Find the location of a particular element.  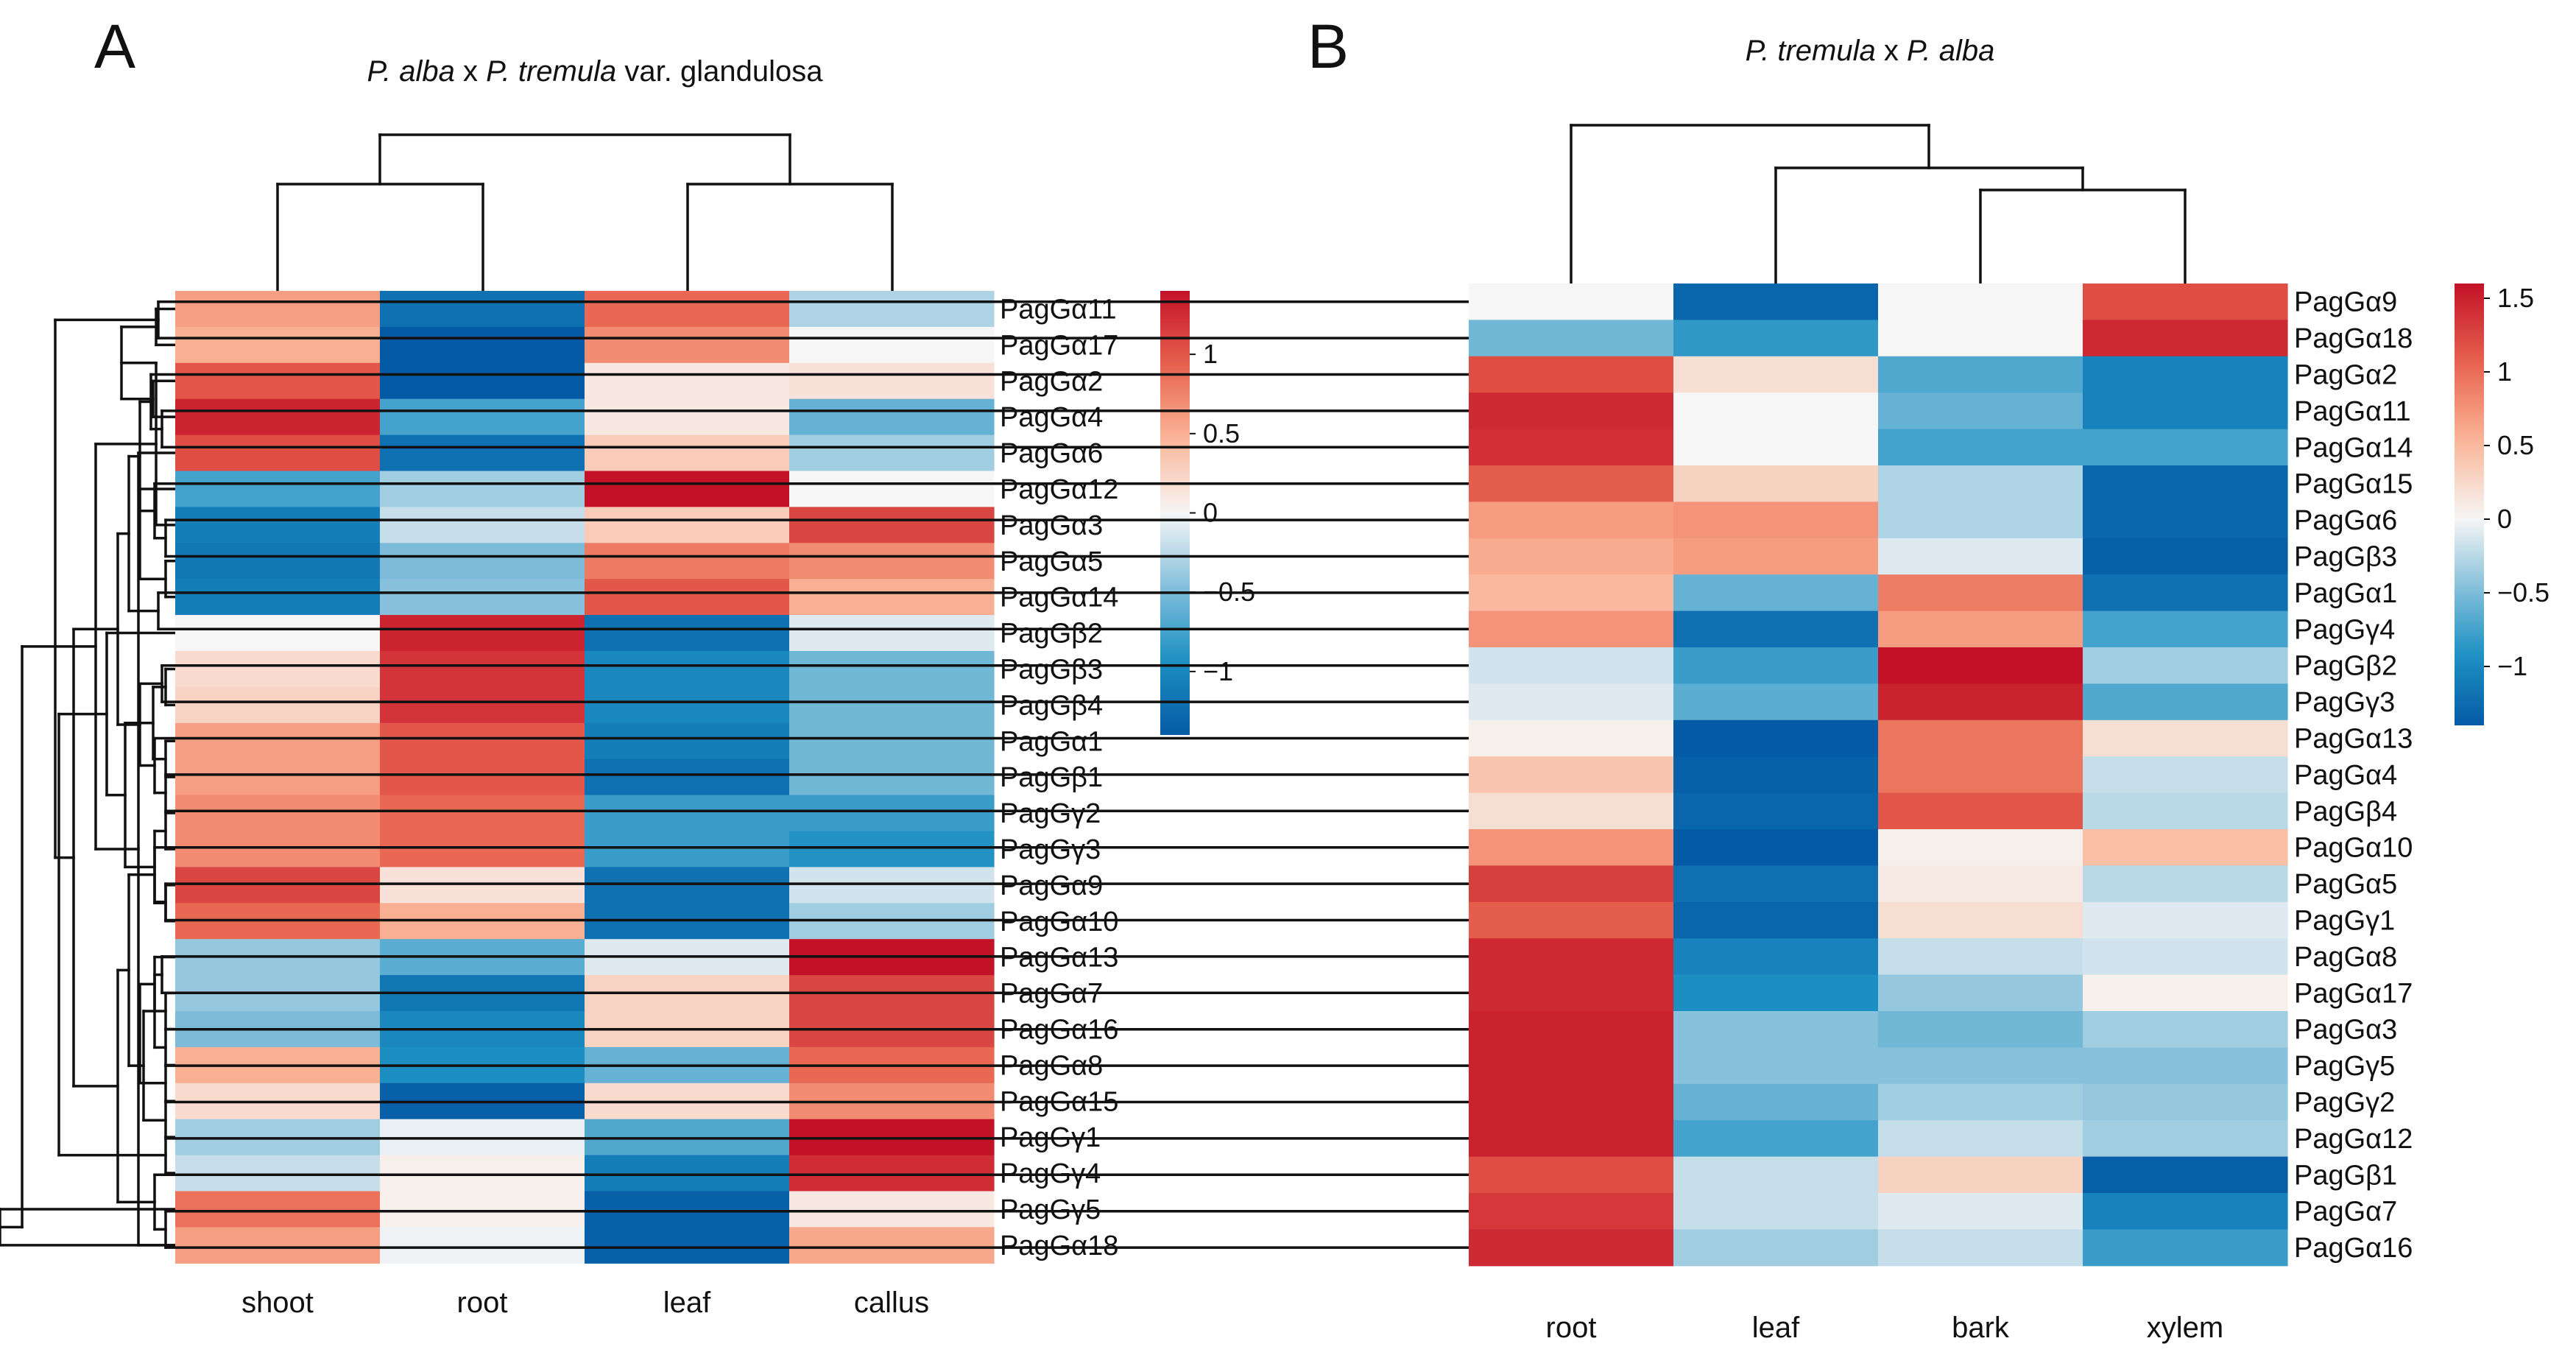

column-label: shoot is located at coordinates (277, 1303).